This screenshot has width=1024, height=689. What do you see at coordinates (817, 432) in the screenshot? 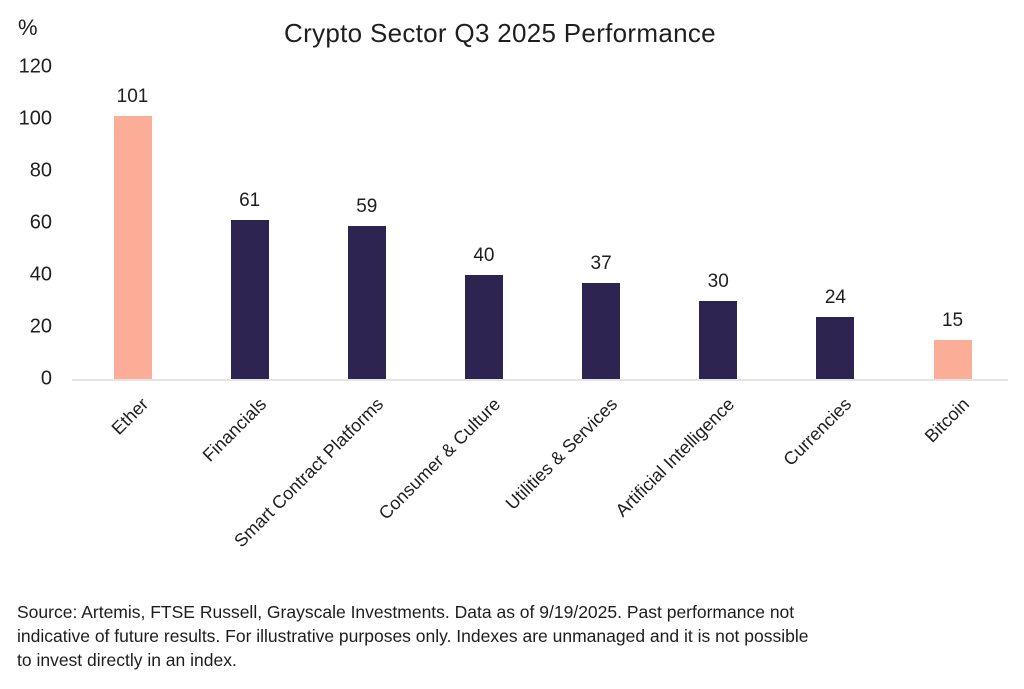
I see `category-label-currencies: Currencies` at bounding box center [817, 432].